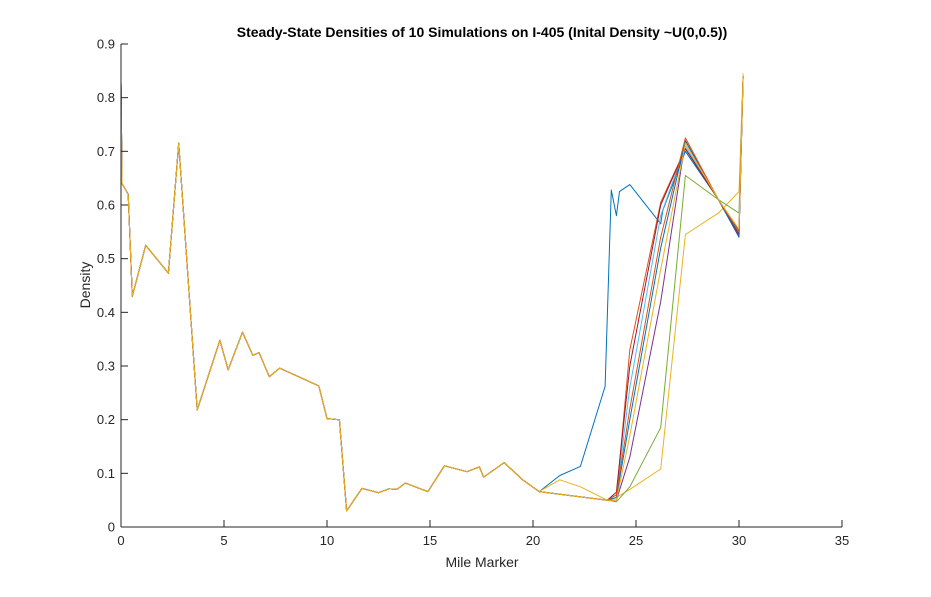 The image size is (931, 597). Describe the element at coordinates (481, 562) in the screenshot. I see `x-axis-label: Mile Marker` at that location.